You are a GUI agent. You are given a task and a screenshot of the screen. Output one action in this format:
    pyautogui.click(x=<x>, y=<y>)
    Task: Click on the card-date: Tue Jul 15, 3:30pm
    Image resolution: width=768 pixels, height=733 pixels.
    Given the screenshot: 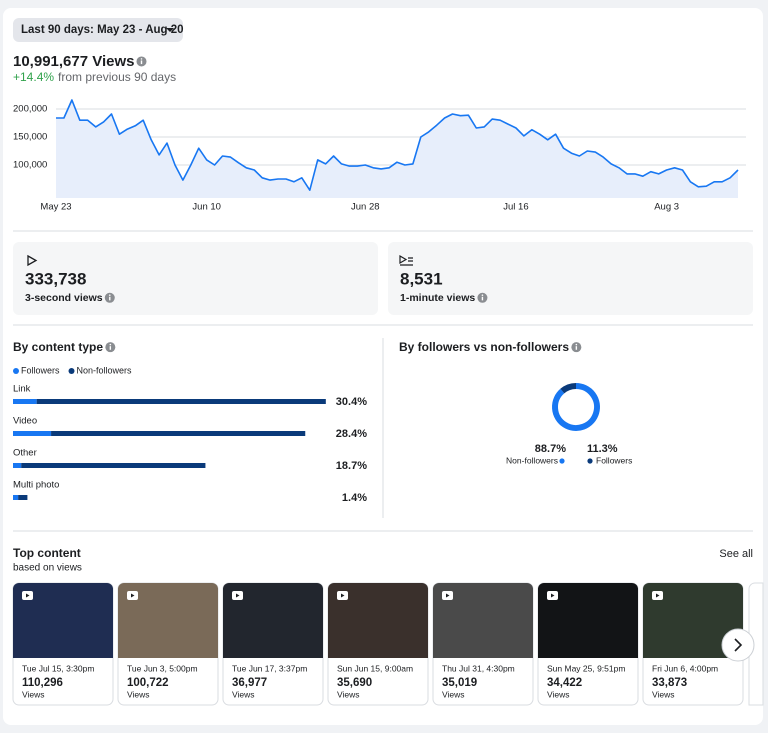 What is the action you would take?
    pyautogui.click(x=58, y=668)
    